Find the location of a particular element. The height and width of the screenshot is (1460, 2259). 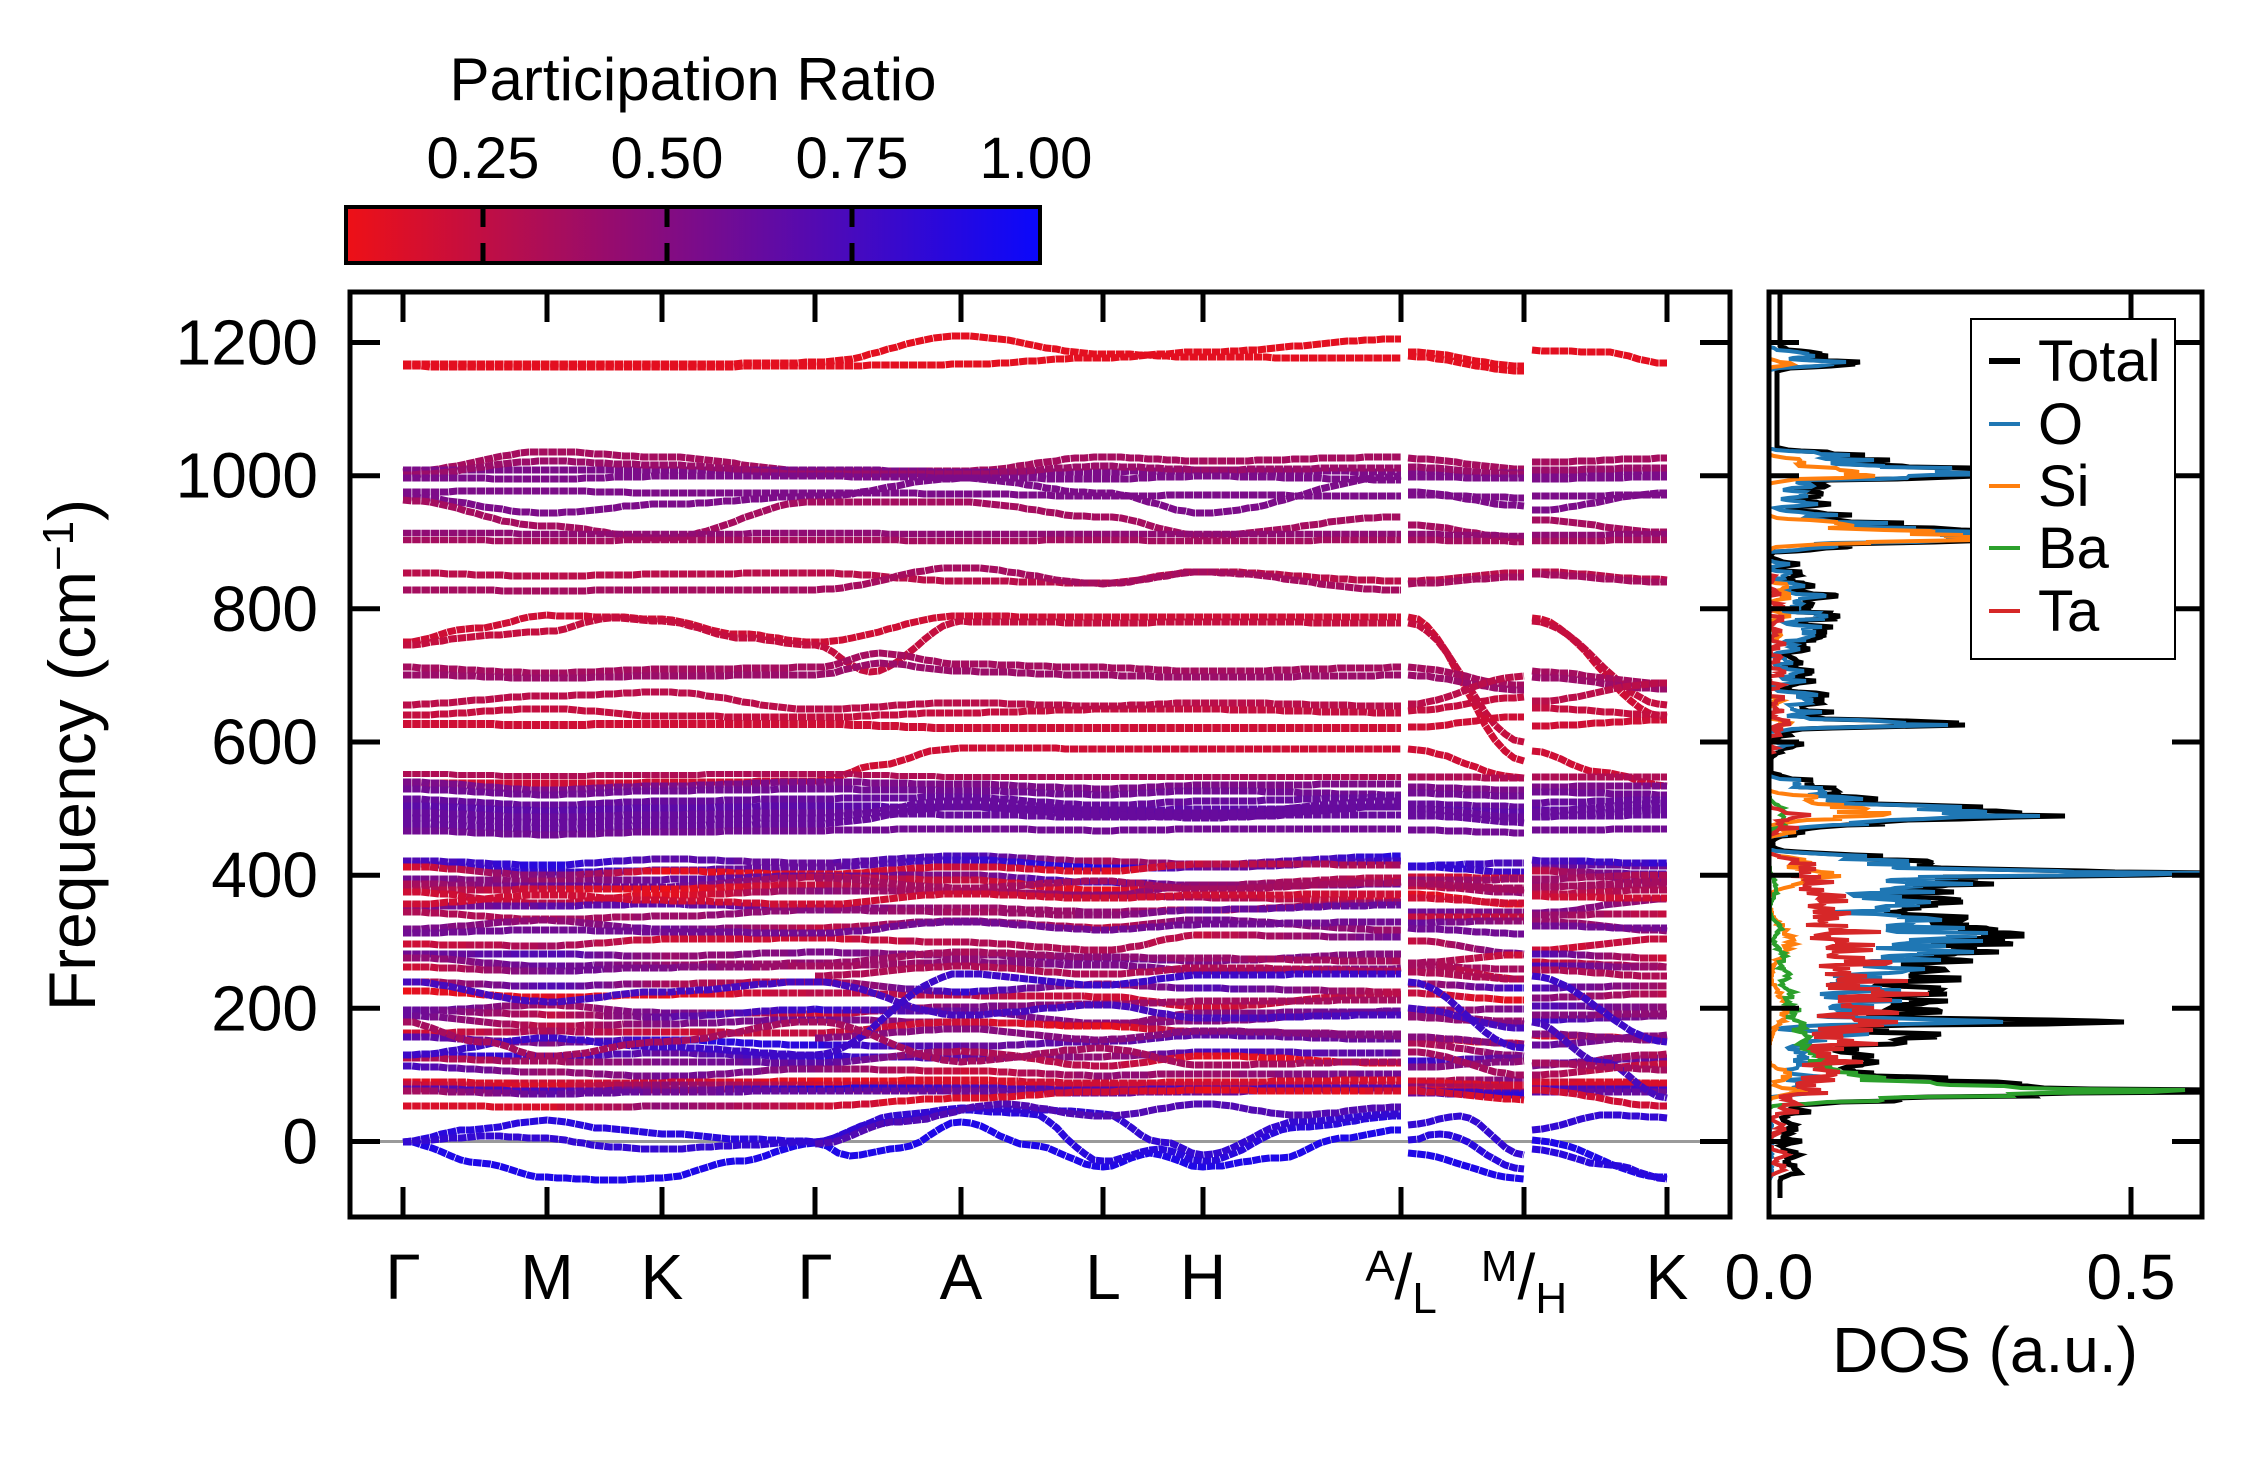

svg-text: 800 is located at coordinates (264, 609).